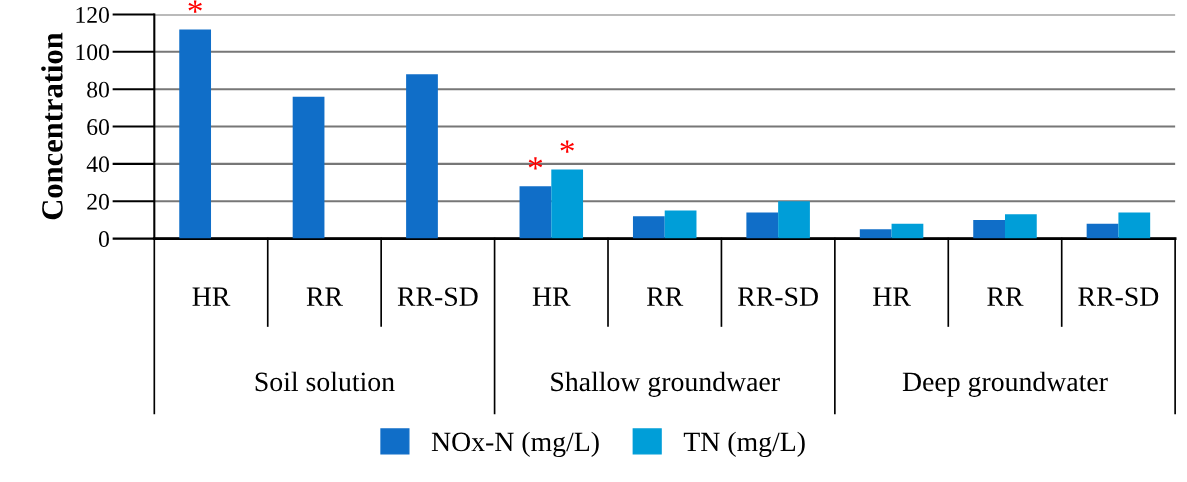  I want to click on legend-label: NOx-N (mg/L), so click(515, 444).